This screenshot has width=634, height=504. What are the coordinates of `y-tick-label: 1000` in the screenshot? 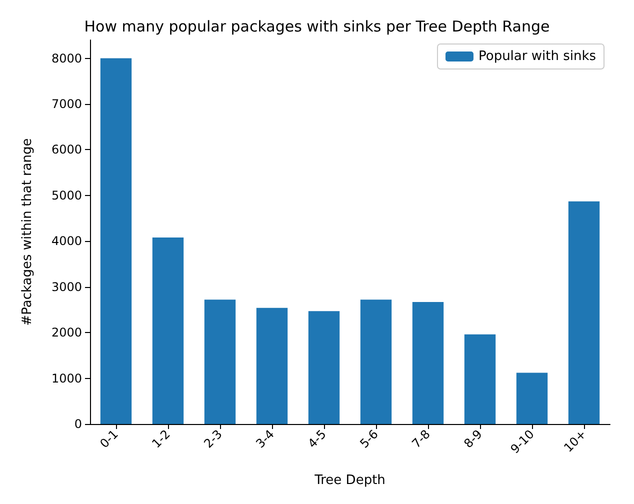 It's located at (66, 378).